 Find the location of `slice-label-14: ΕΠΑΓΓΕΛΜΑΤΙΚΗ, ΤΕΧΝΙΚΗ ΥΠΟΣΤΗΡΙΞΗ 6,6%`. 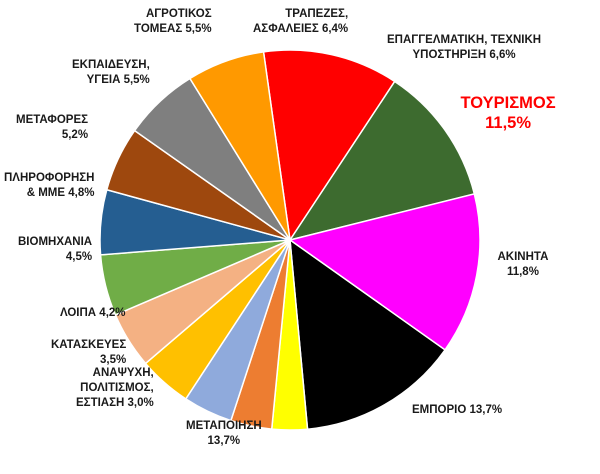

slice-label-14: ΕΠΑΓΓΕΛΜΑΤΙΚΗ, ΤΕΧΝΙΚΗ ΥΠΟΣΤΗΡΙΞΗ 6,6% is located at coordinates (464, 47).